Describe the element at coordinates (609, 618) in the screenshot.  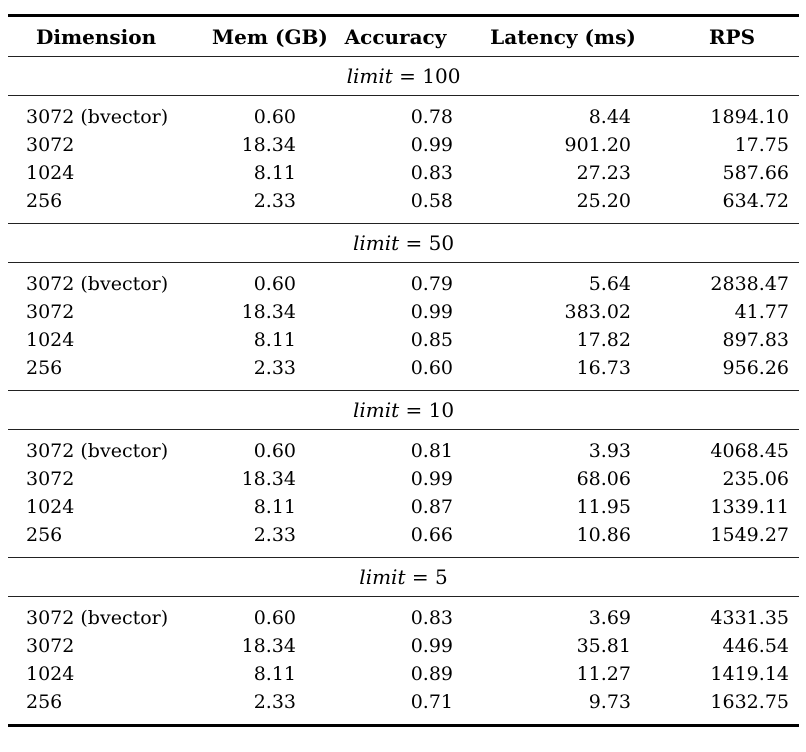
I see `cell-latency-ms: 3.69` at that location.